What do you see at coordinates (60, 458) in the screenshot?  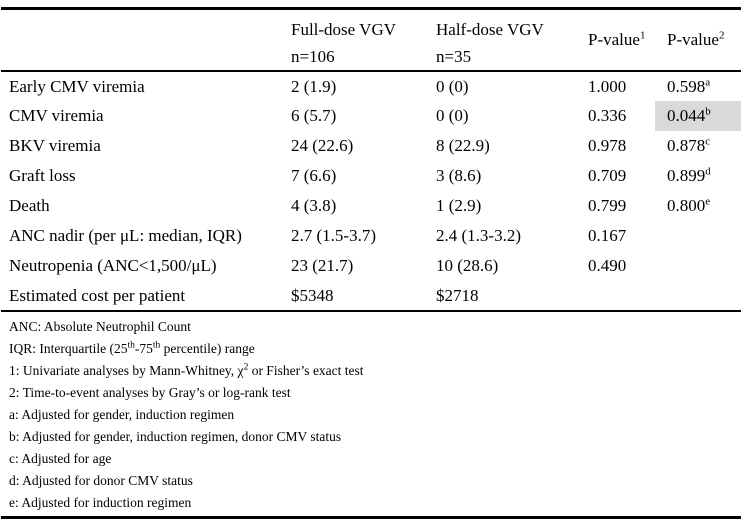 I see `footnote-text: c: Adjusted for age` at bounding box center [60, 458].